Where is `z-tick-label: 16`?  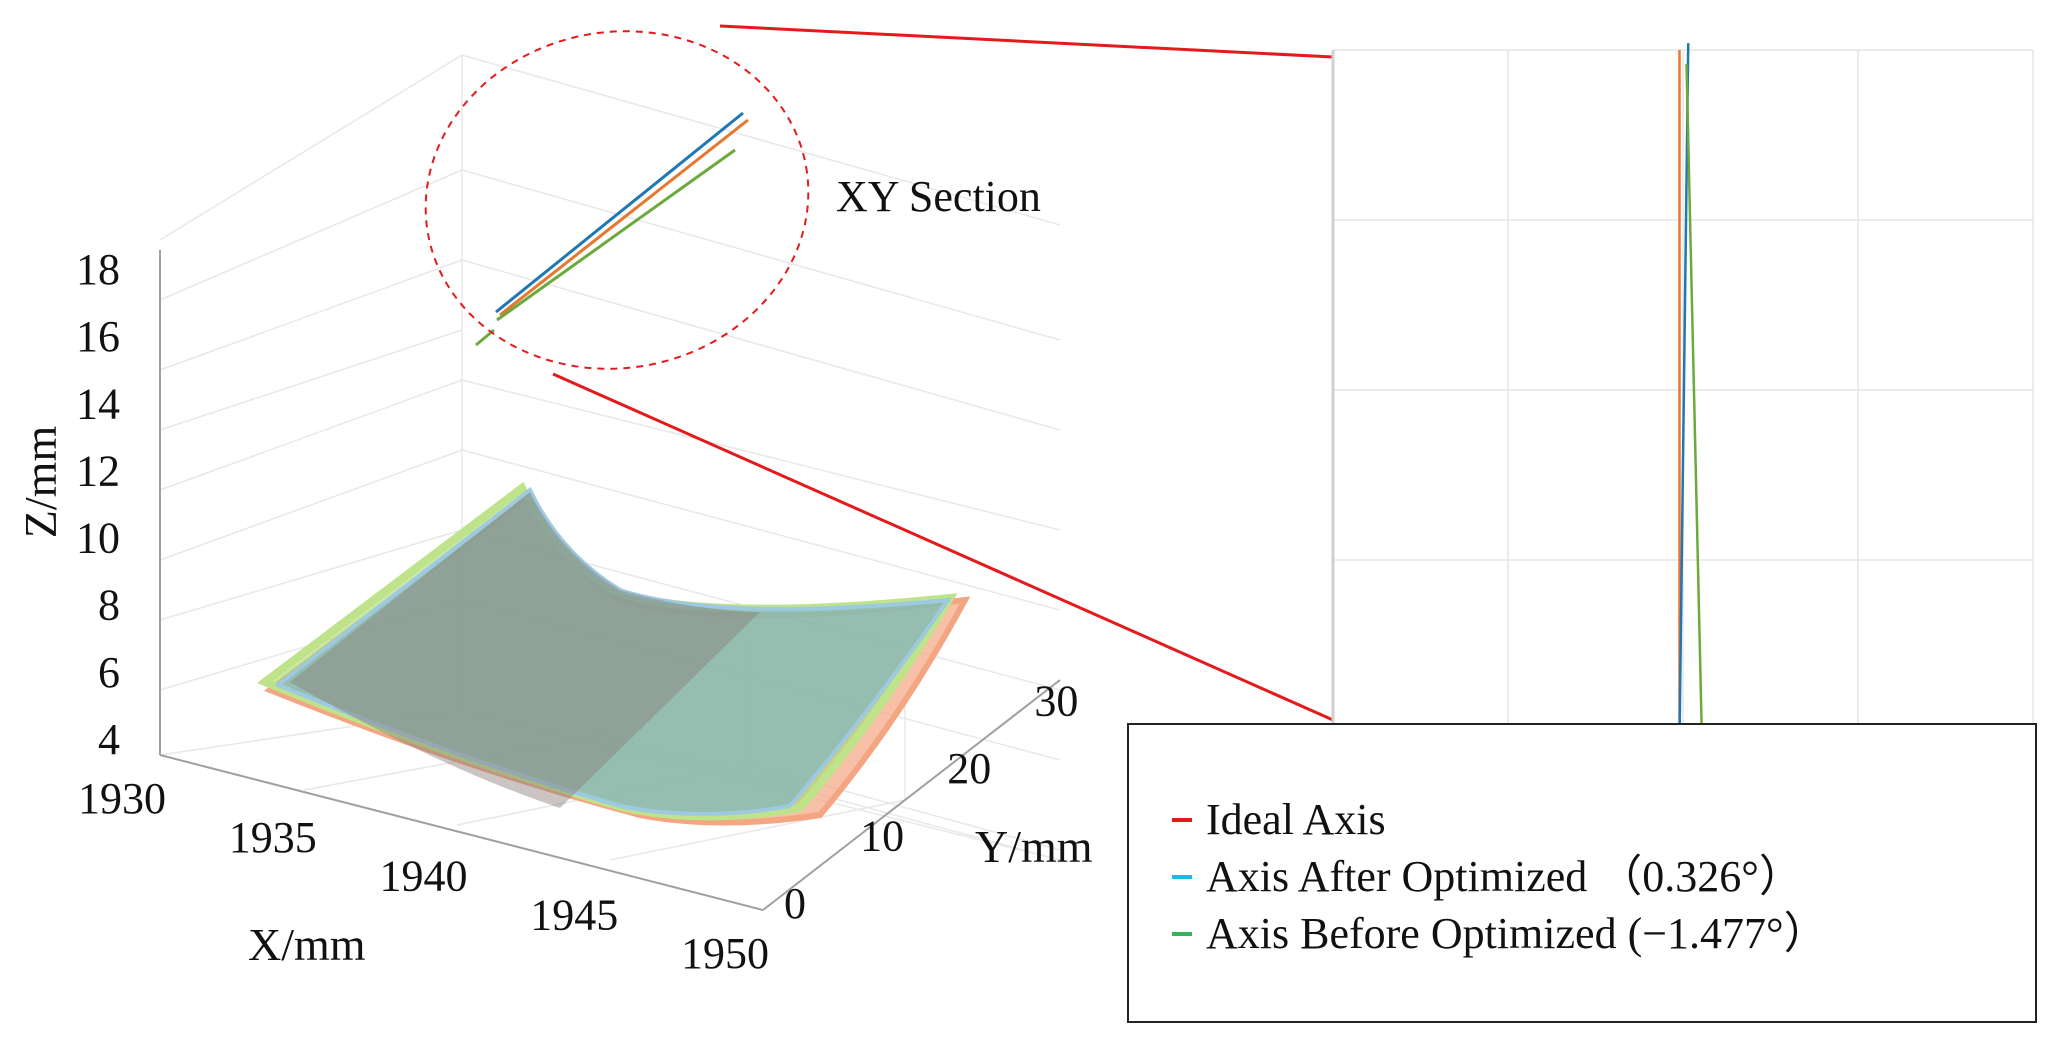 z-tick-label: 16 is located at coordinates (98, 336).